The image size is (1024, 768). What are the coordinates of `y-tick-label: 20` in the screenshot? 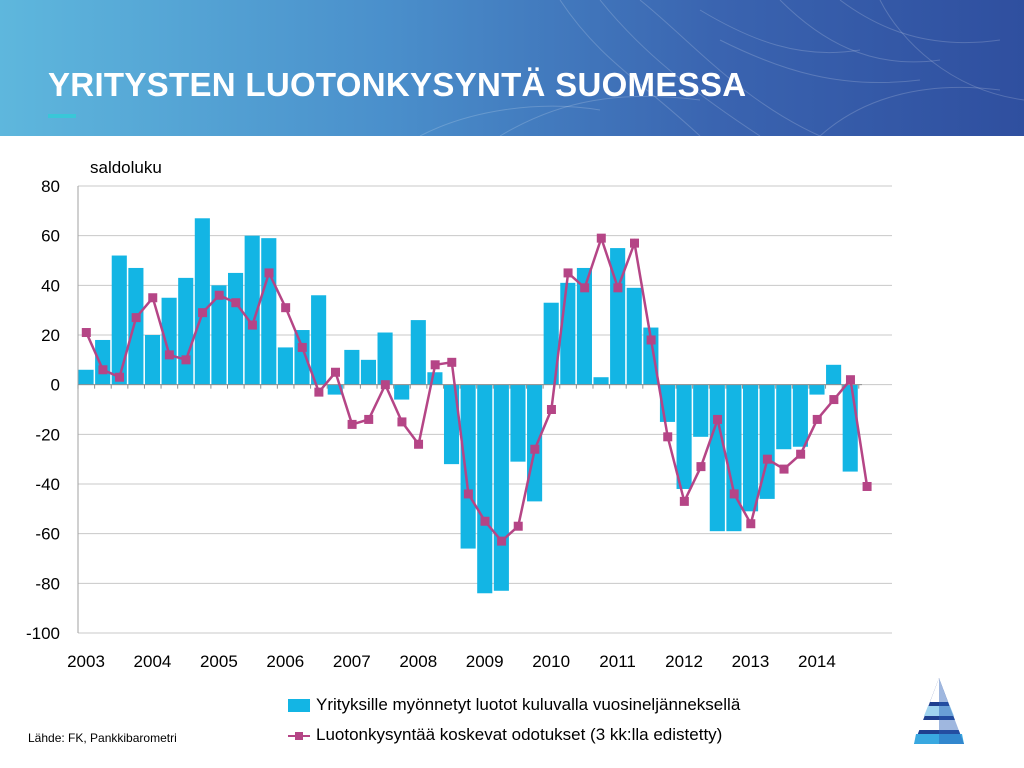 It's located at (50, 335).